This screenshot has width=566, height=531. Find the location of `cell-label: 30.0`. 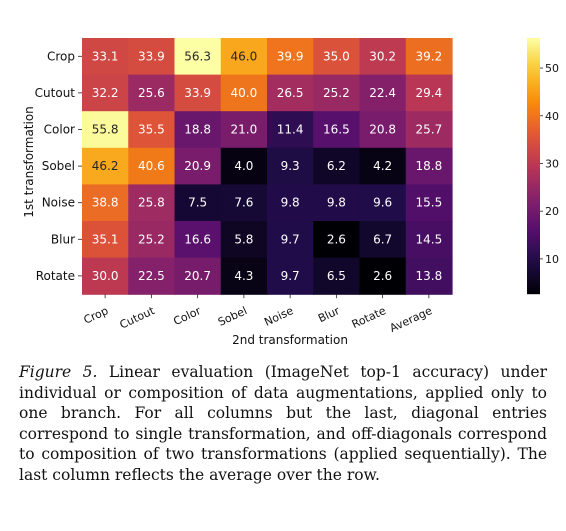

cell-label: 30.0 is located at coordinates (105, 276).